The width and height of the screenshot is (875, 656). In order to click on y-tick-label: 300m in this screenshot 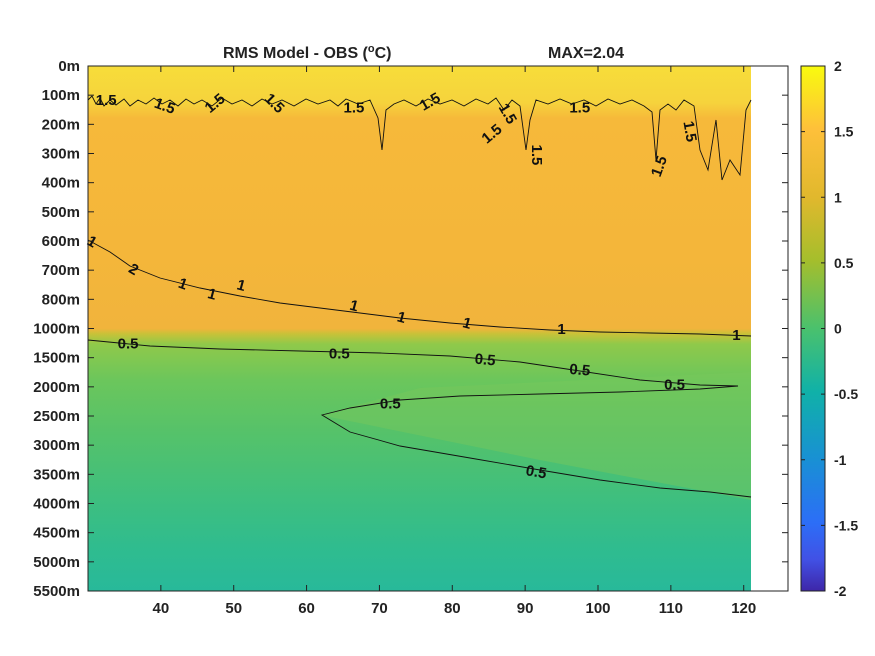, I will do `click(61, 154)`.